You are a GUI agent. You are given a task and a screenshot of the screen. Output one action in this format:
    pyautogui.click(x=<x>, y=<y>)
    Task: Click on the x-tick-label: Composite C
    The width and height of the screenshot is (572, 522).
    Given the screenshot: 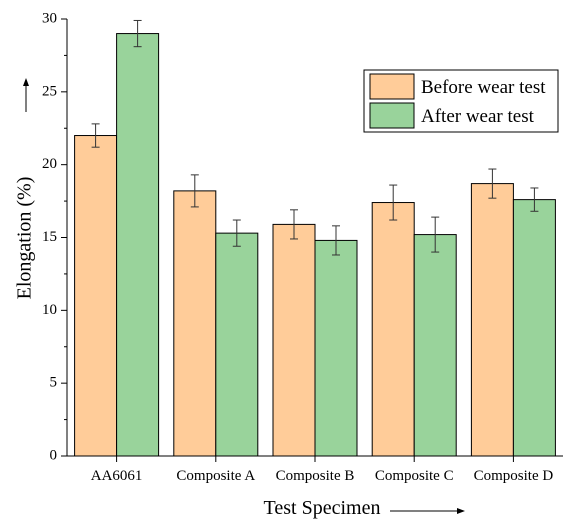 What is the action you would take?
    pyautogui.click(x=414, y=476)
    